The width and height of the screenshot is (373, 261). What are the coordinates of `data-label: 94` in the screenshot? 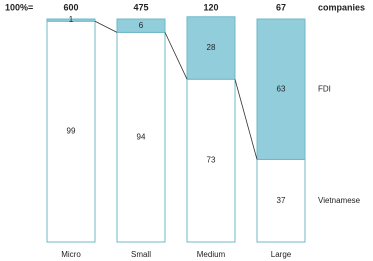 It's located at (141, 136).